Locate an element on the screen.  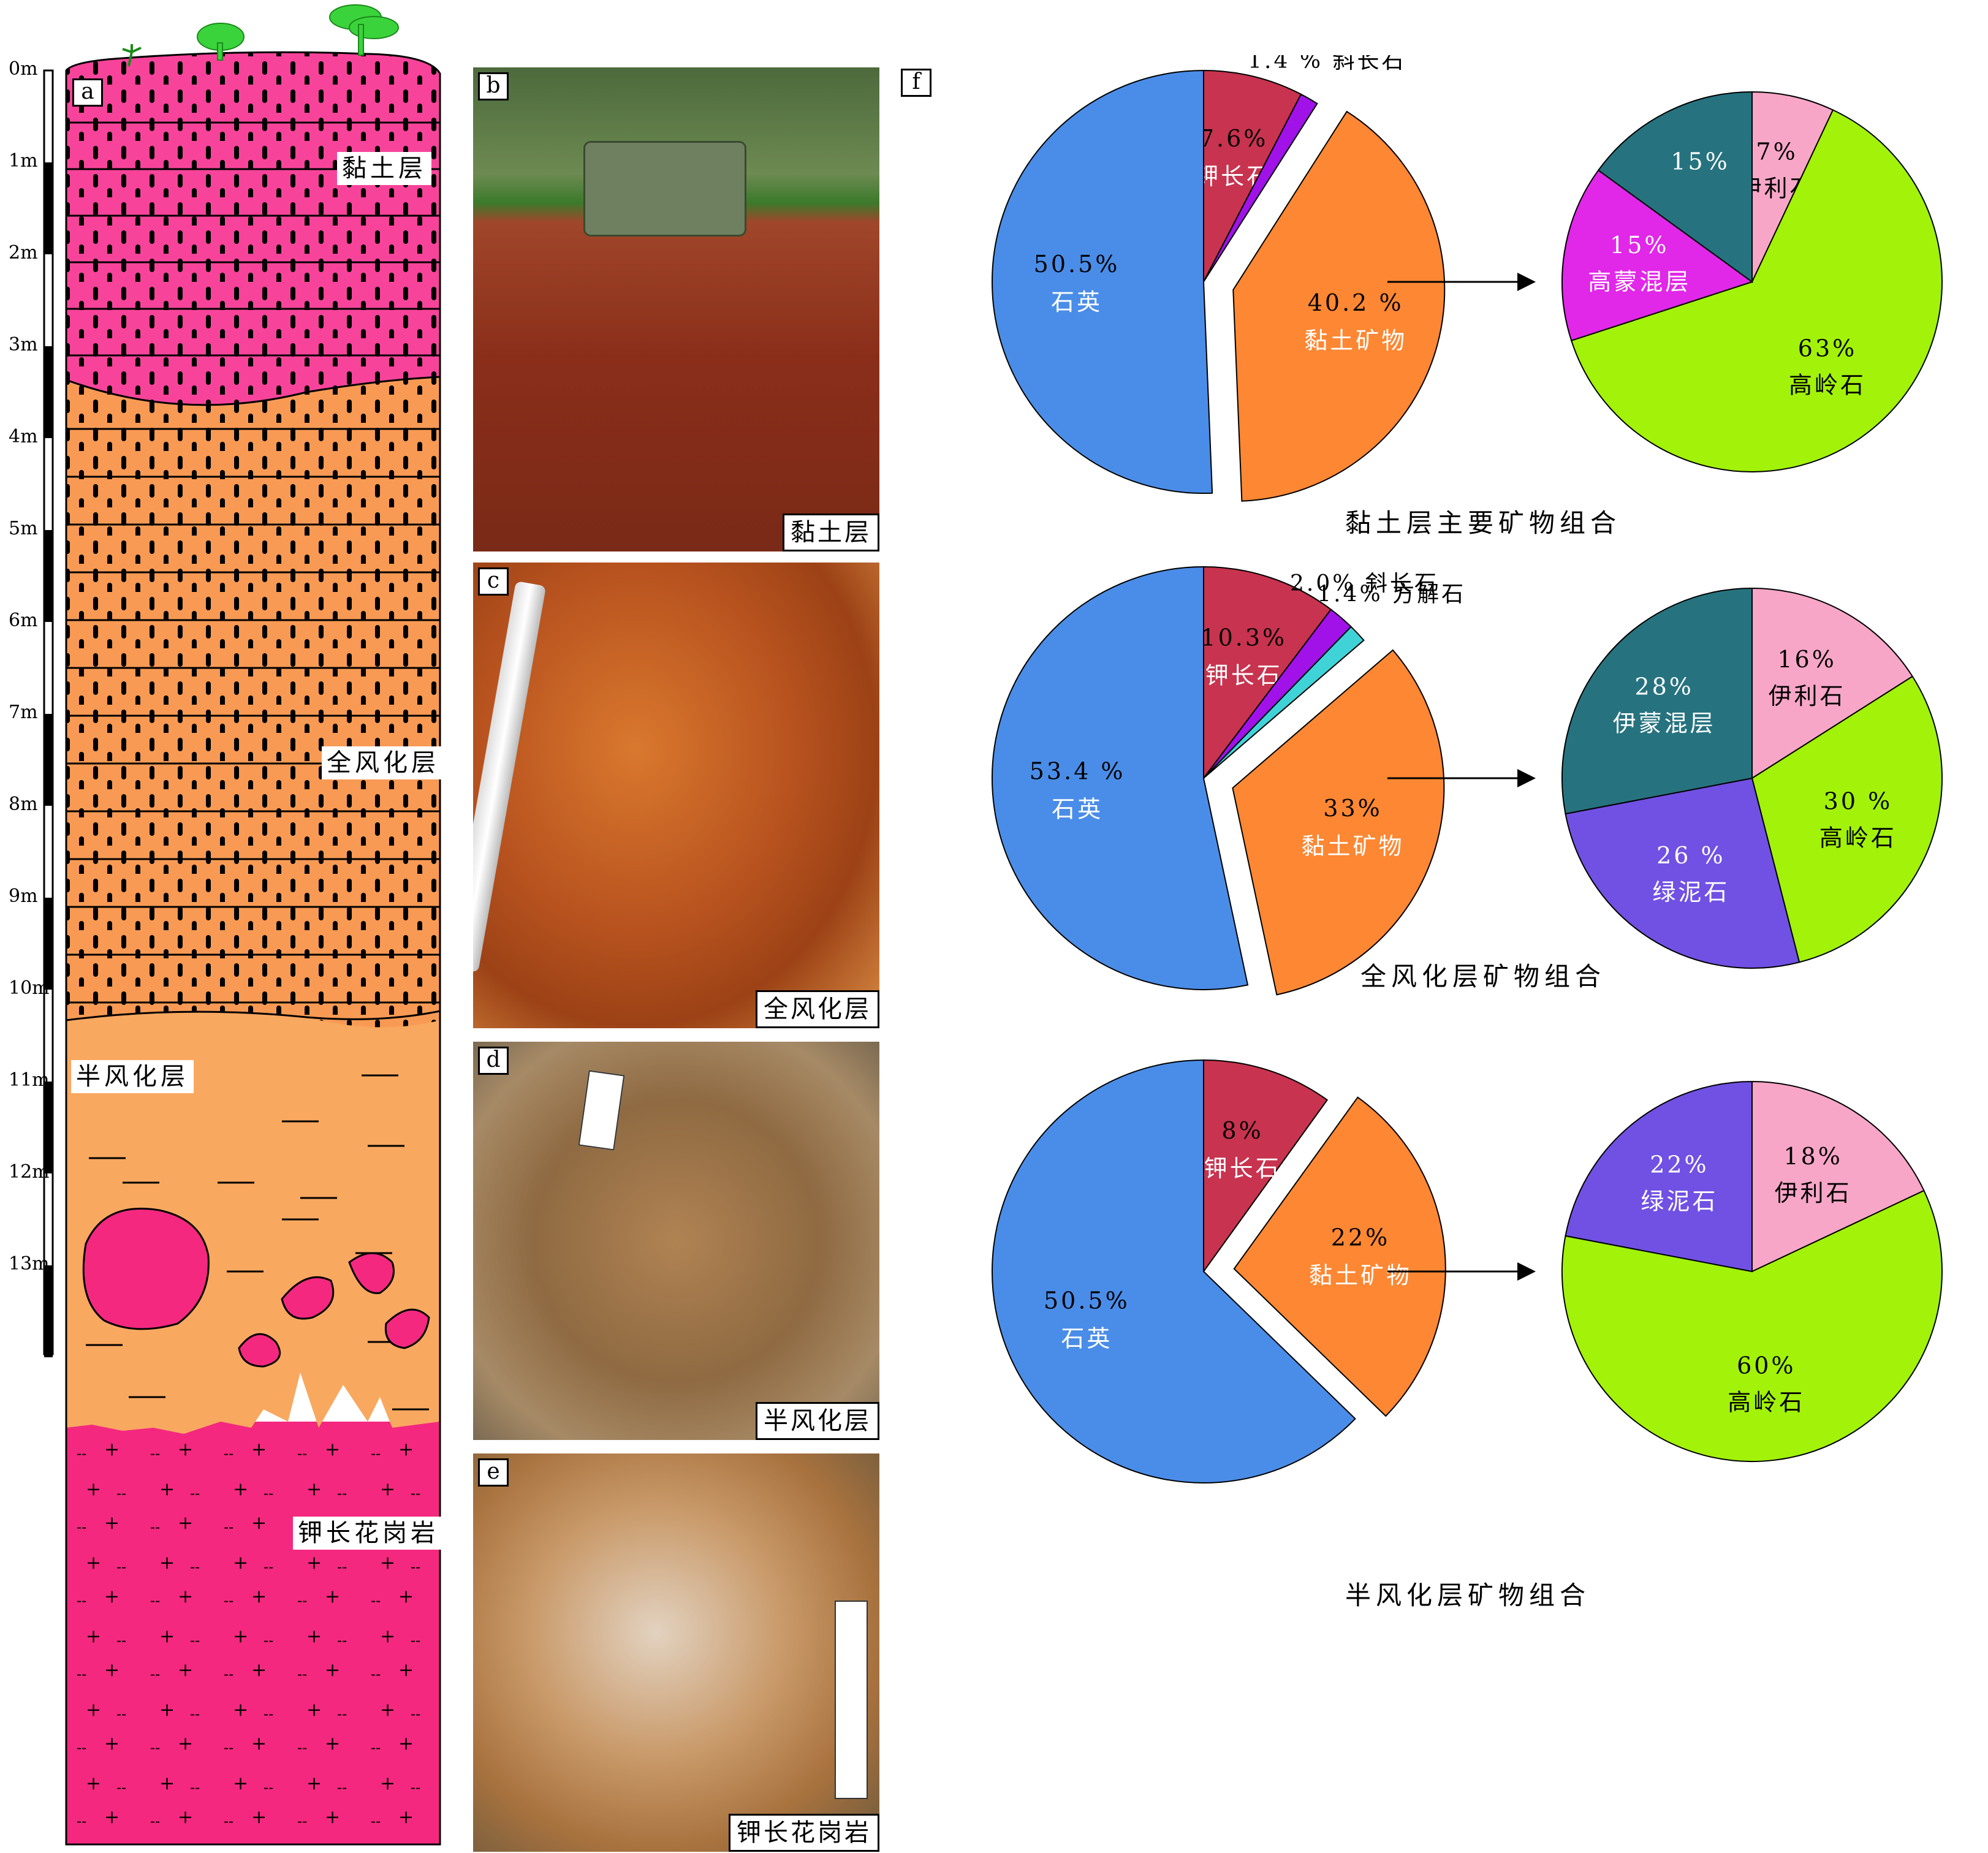
pie-name-label: 钾长石 is located at coordinates (1242, 1168).